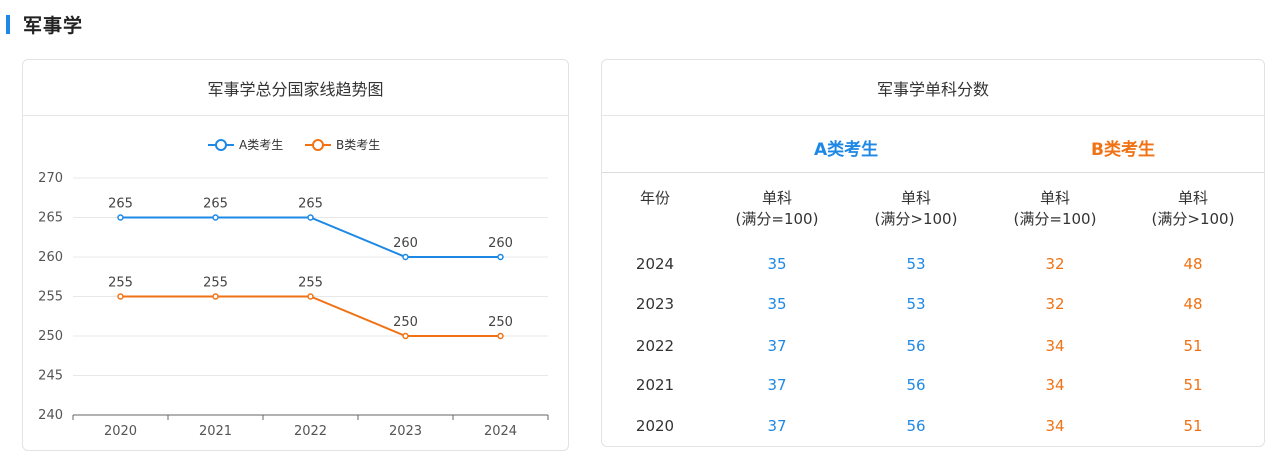 The width and height of the screenshot is (1280, 458). Describe the element at coordinates (1123, 150) in the screenshot. I see `group-b-label: B类考生` at that location.